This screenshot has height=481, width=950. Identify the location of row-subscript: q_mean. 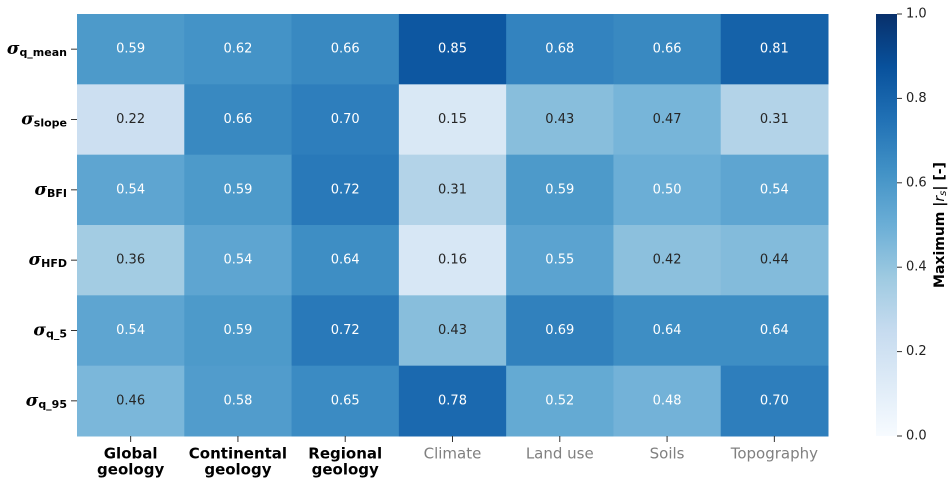
(43, 52).